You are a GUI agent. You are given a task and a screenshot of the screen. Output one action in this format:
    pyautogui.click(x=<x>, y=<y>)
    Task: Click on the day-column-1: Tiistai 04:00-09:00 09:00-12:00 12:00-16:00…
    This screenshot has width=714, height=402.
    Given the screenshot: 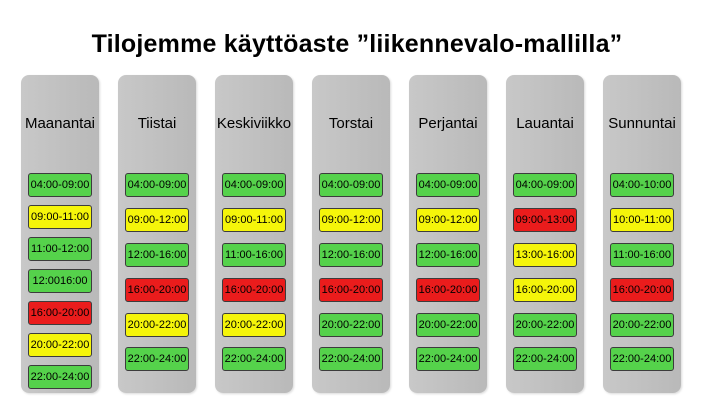 What is the action you would take?
    pyautogui.click(x=157, y=234)
    